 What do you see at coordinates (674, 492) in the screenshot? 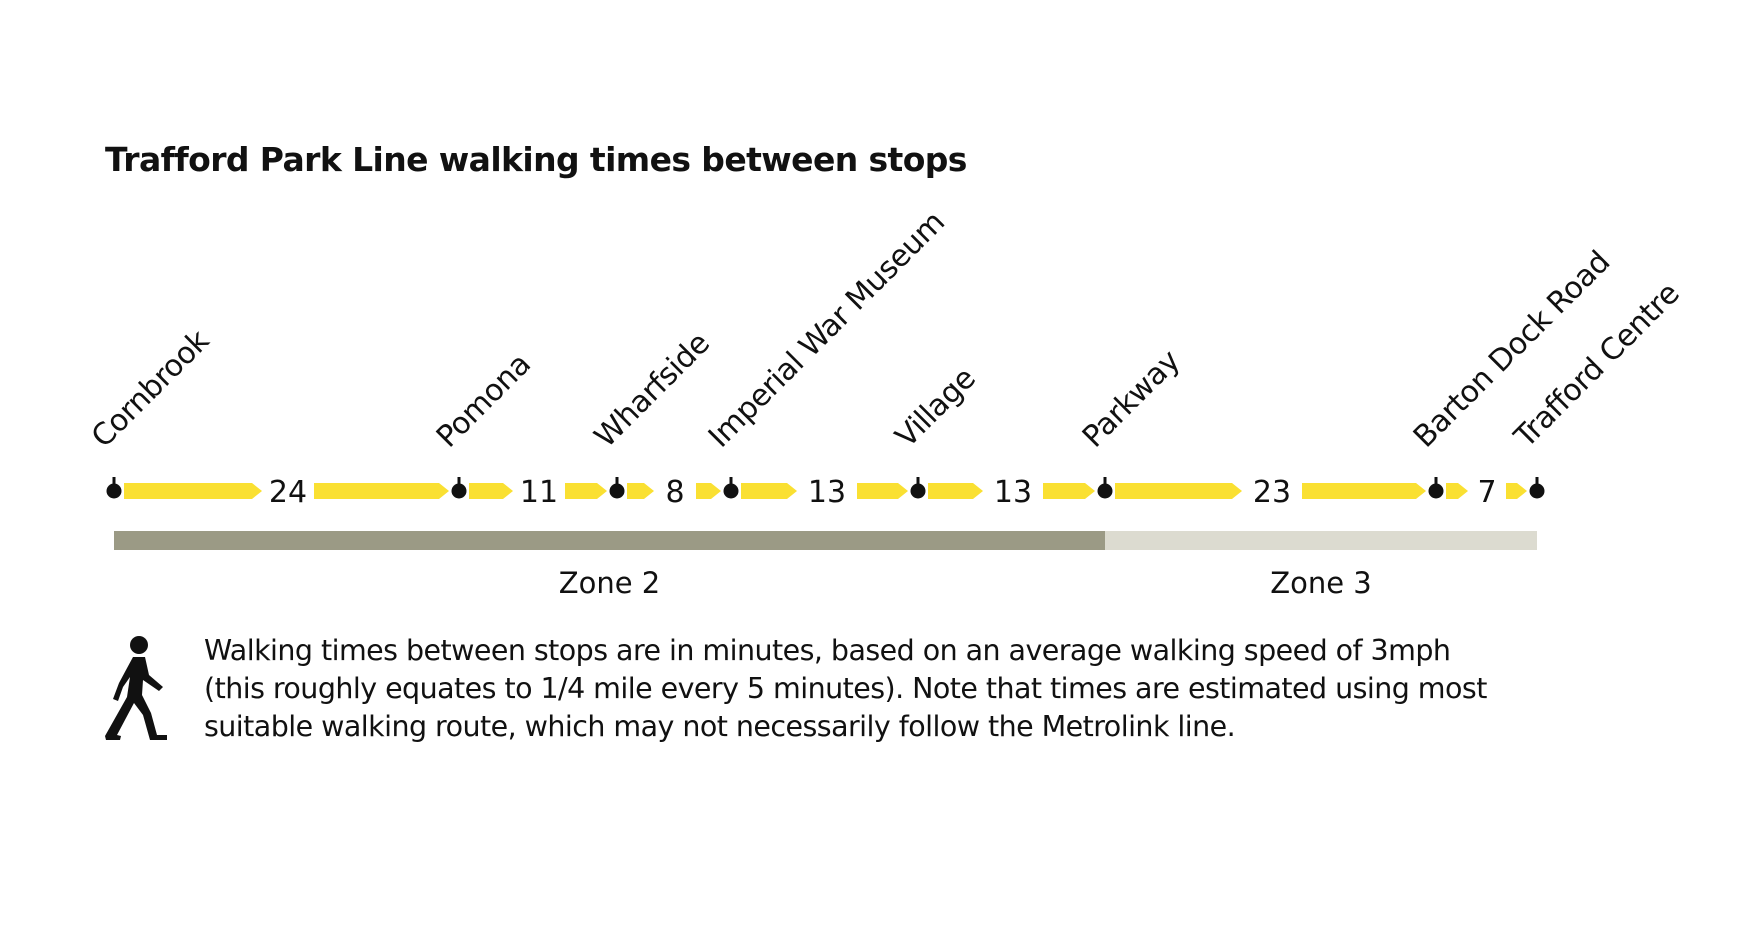
I see `walking-time-label: 8` at bounding box center [674, 492].